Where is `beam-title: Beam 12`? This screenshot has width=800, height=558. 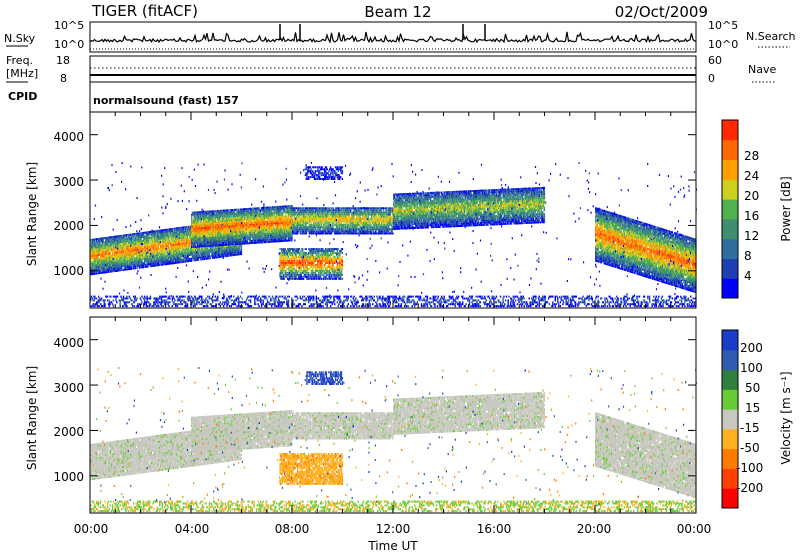
beam-title: Beam 12 is located at coordinates (397, 12).